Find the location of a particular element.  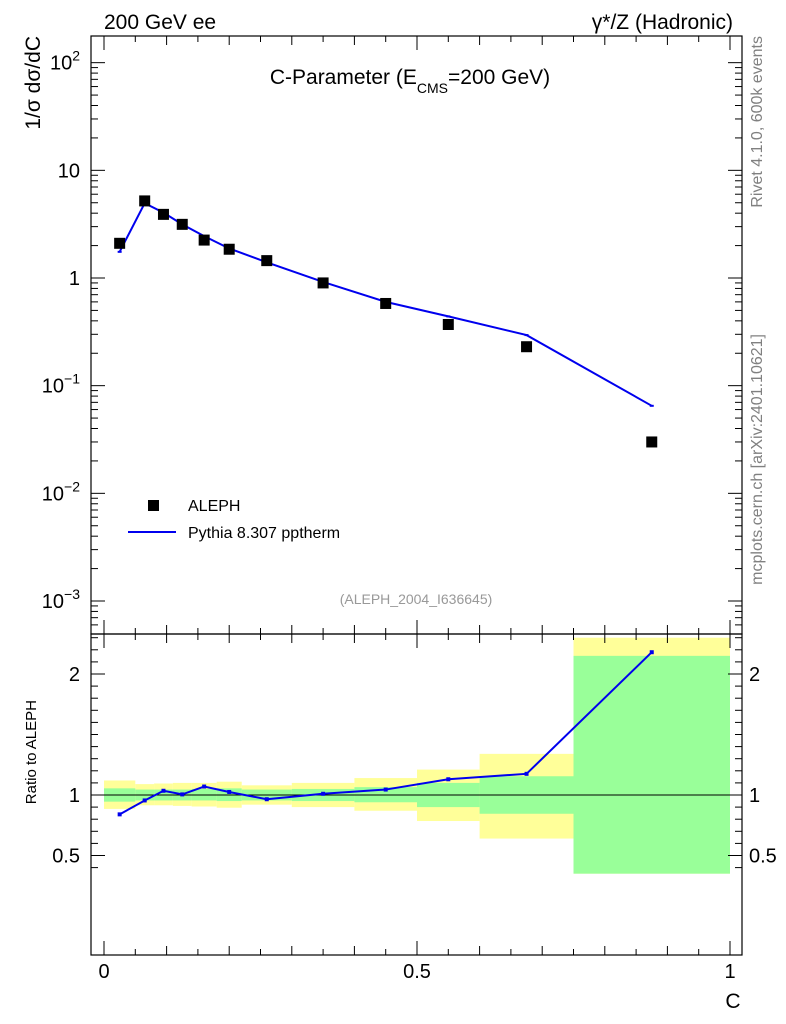

rivet-version-label: Rivet 4.1.0, 600k events is located at coordinates (757, 122).